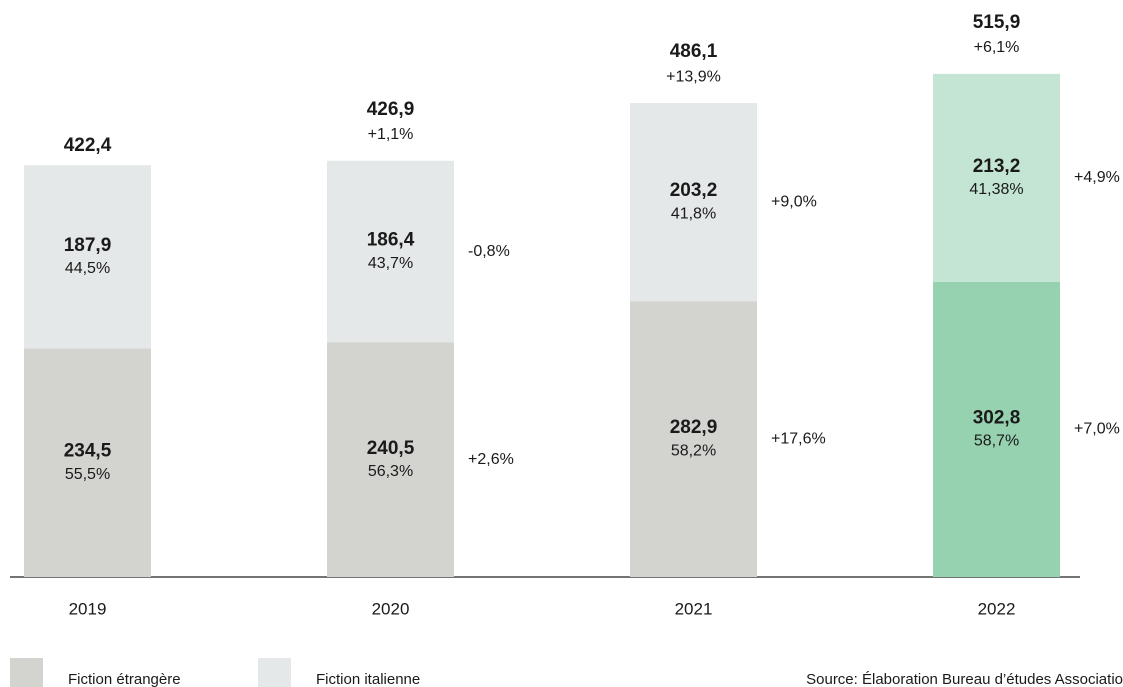 This screenshot has height=687, width=1123. I want to click on value-label: 203,2, so click(694, 190).